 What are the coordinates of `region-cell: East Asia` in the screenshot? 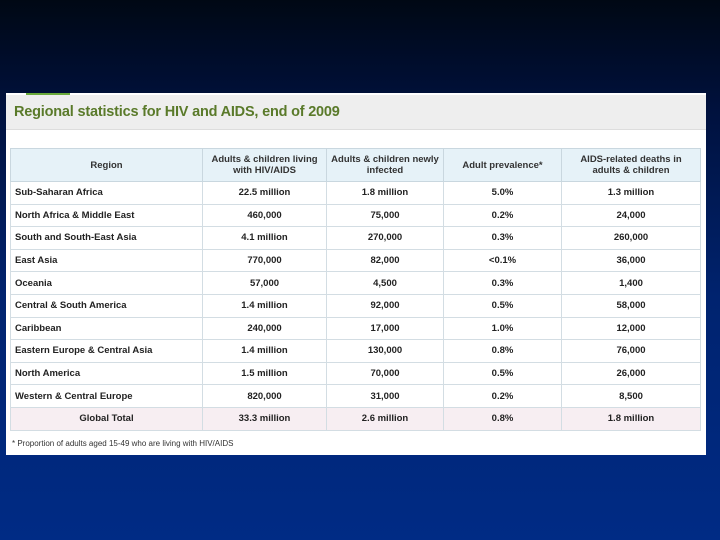 It's located at (106, 260).